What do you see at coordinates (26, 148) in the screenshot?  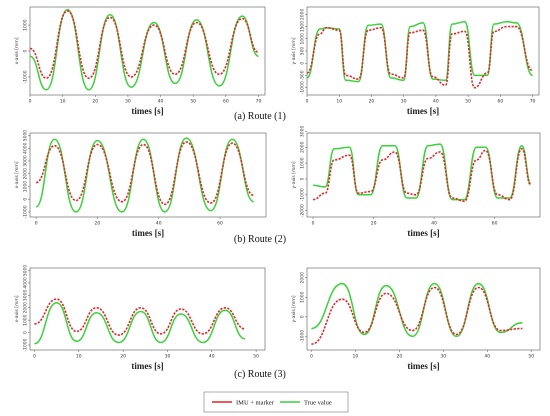 I see `y-tick-label: 4000` at bounding box center [26, 148].